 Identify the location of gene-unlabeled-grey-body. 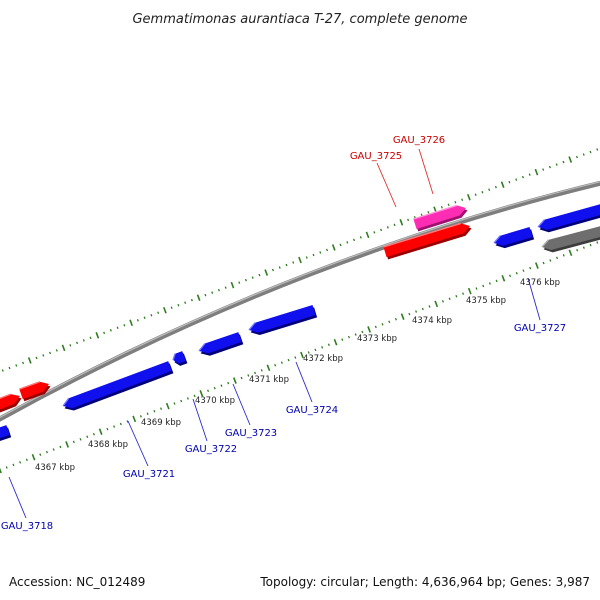
(571, 238).